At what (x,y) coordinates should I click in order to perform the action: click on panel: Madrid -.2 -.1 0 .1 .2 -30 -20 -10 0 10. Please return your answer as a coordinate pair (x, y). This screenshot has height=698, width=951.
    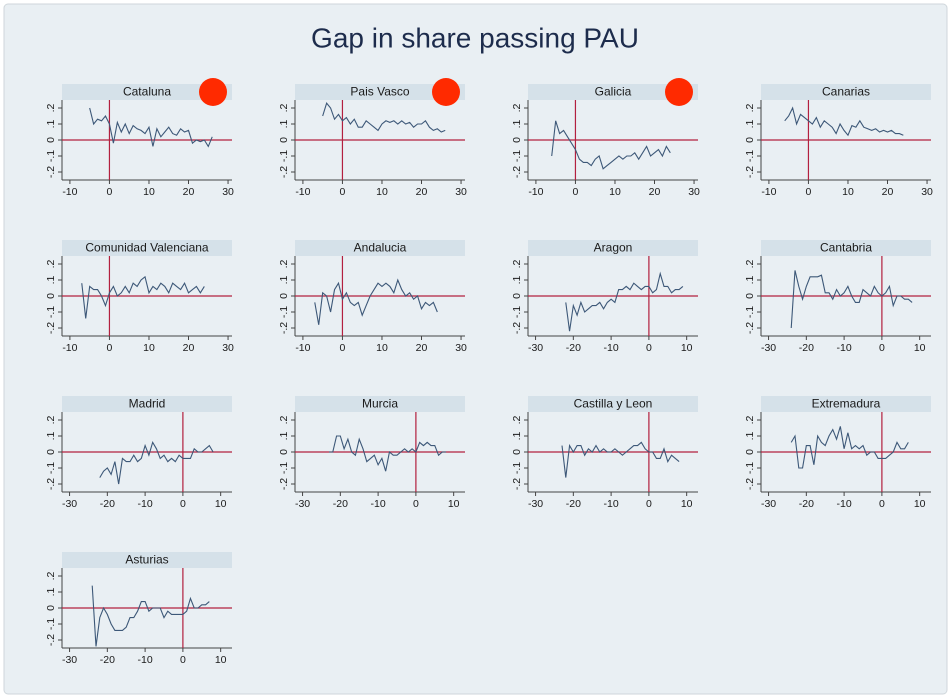
    Looking at the image, I should click on (138, 453).